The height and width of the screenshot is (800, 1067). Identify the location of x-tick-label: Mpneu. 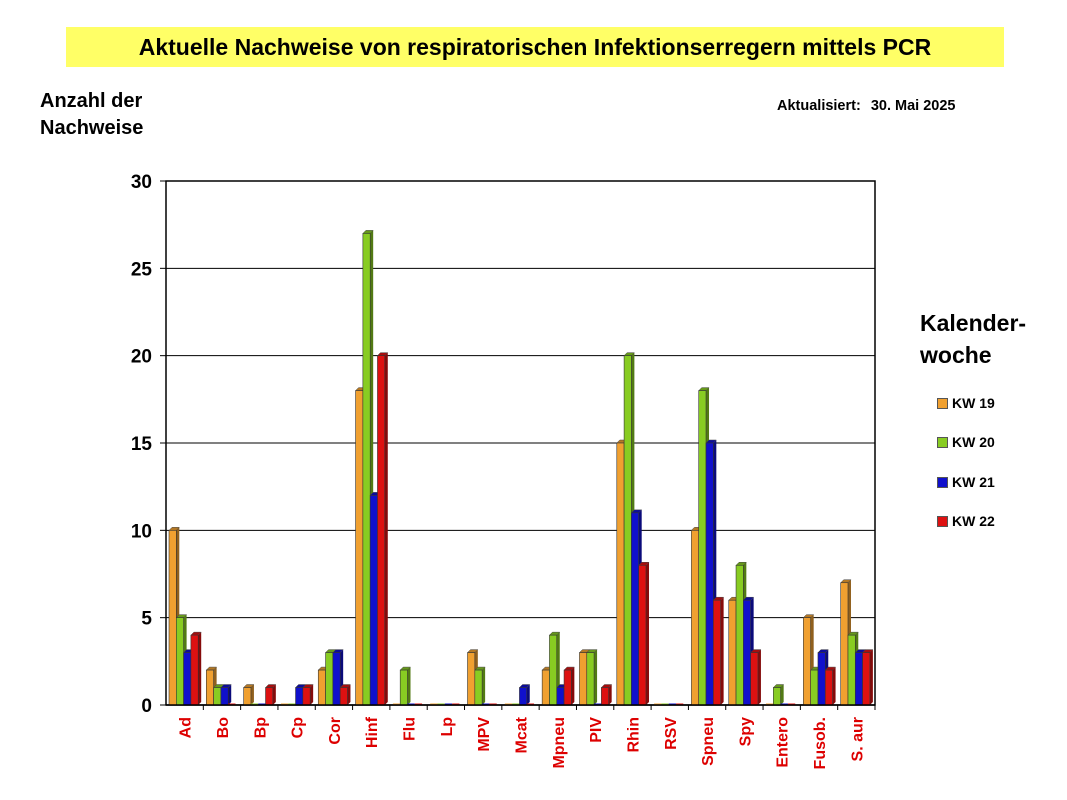
(559, 743).